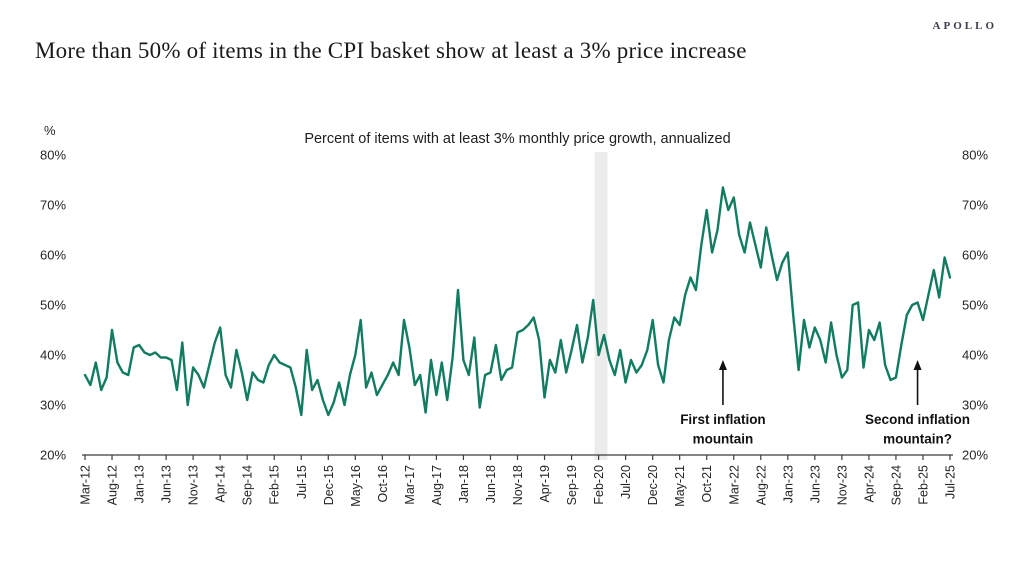 This screenshot has height=575, width=1024. I want to click on x-tick-label: Mar-22, so click(734, 485).